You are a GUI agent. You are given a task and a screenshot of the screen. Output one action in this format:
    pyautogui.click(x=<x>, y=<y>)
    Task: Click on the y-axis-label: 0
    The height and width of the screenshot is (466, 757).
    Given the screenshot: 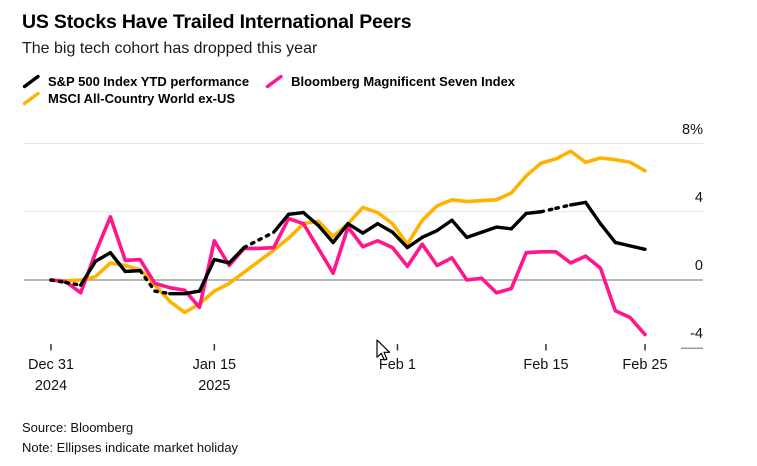 What is the action you would take?
    pyautogui.click(x=698, y=266)
    